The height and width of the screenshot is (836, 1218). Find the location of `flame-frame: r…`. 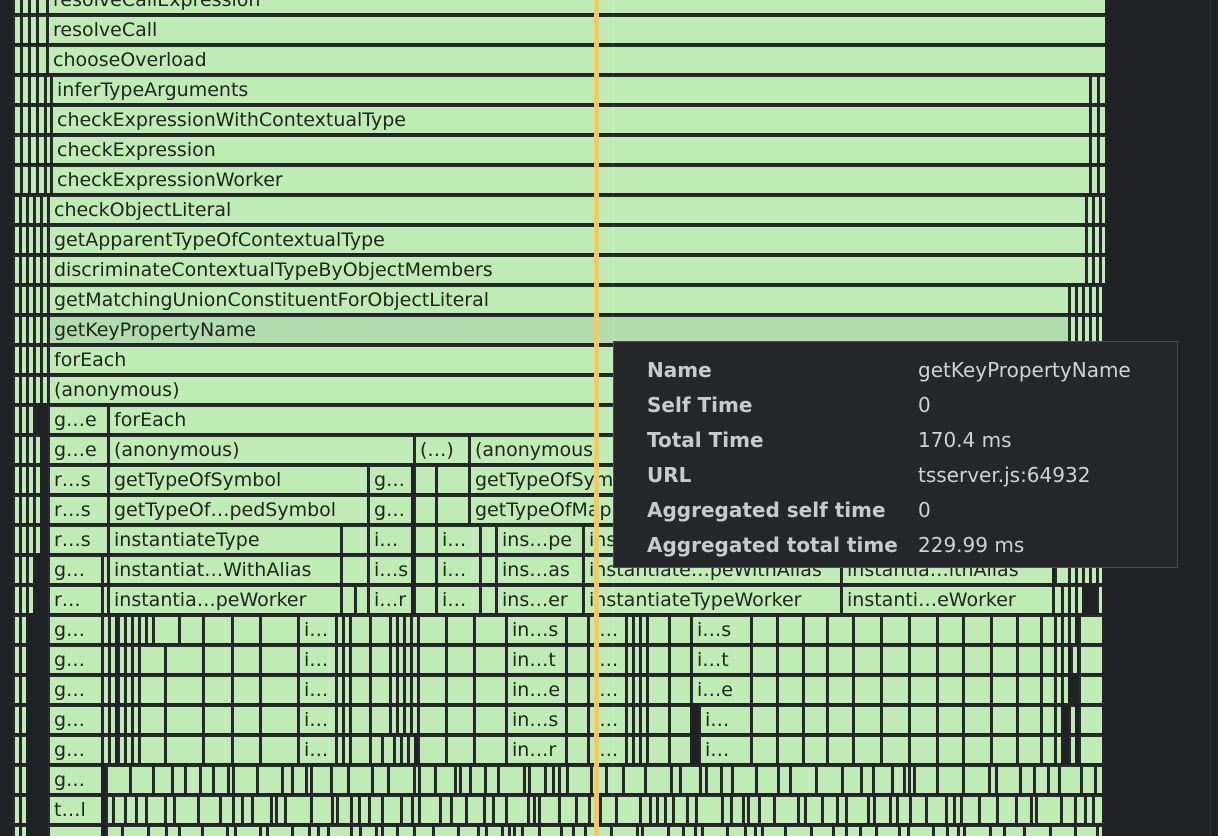

flame-frame: r… is located at coordinates (75, 599).